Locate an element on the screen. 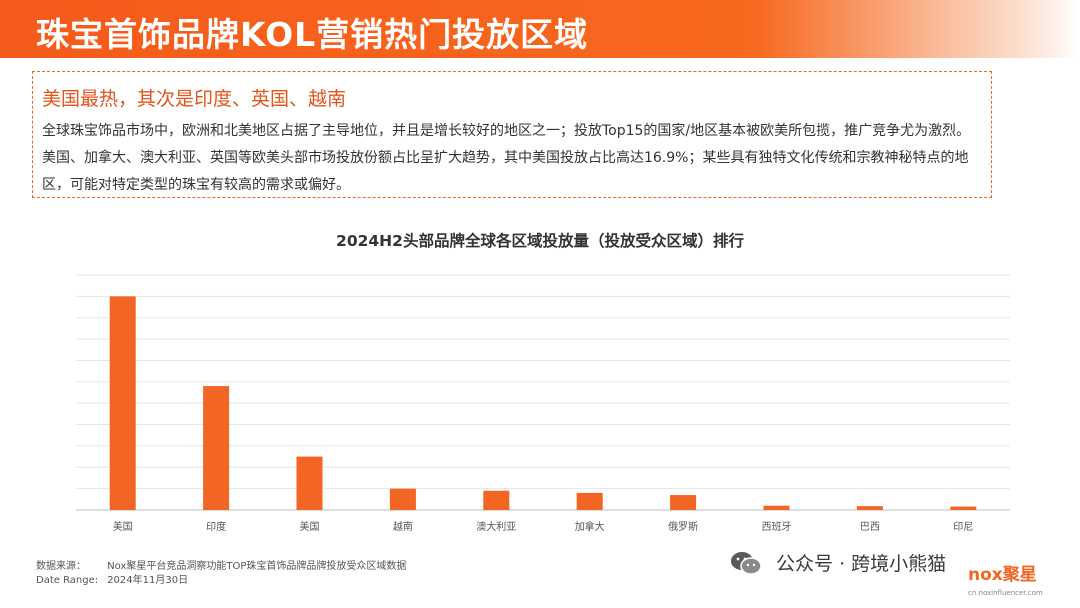 This screenshot has width=1080, height=608. x-tick-label: 澳大利亚 is located at coordinates (496, 526).